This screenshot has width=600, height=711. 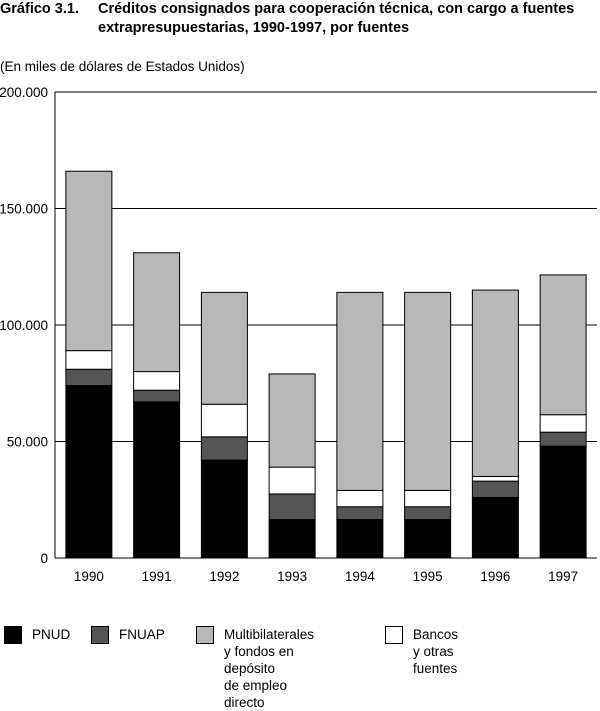 What do you see at coordinates (24, 325) in the screenshot?
I see `y-tick-label-2: 100.000` at bounding box center [24, 325].